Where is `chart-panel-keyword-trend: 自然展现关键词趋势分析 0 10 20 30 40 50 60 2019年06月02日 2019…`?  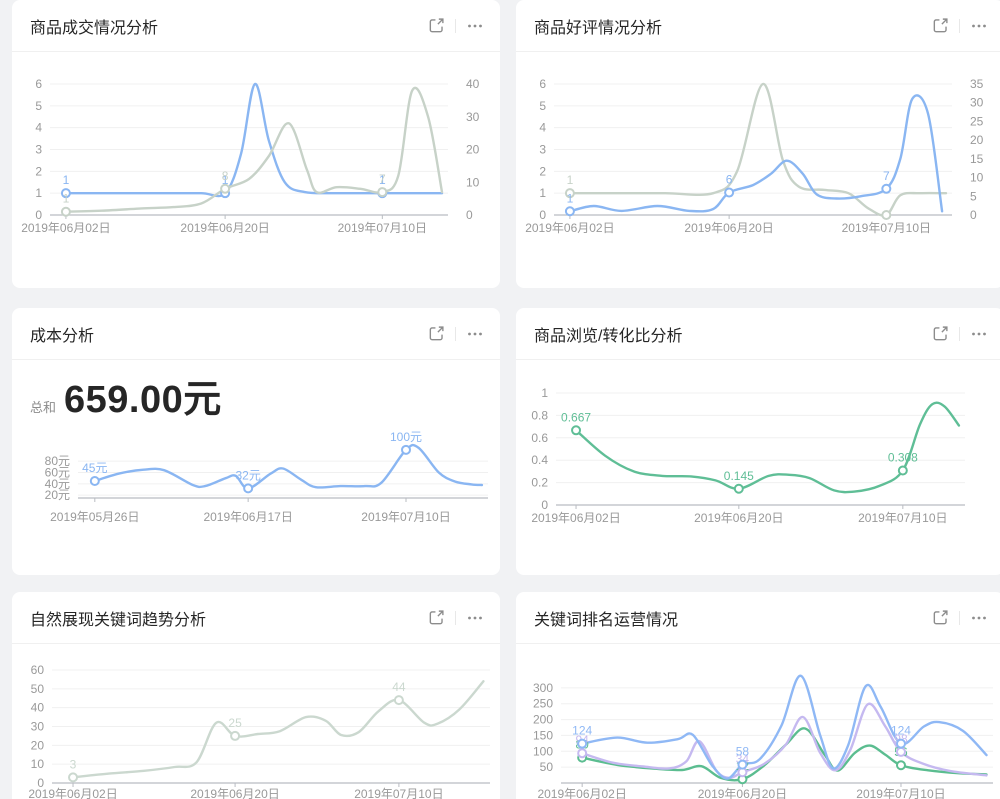
chart-panel-keyword-trend: 自然展现关键词趋势分析 0 10 20 30 40 50 60 2019年06月02日 2019… is located at coordinates (256, 695).